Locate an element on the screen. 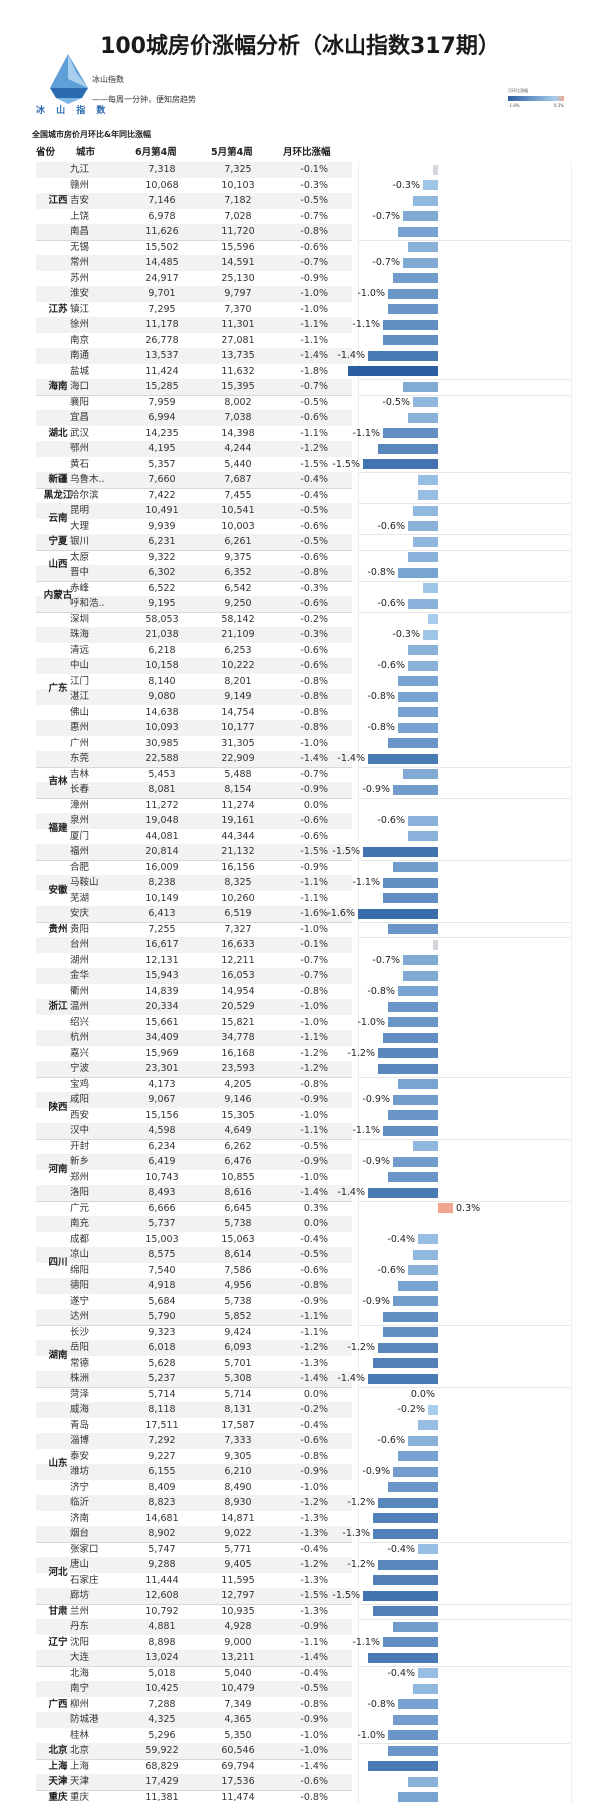 The height and width of the screenshot is (1818, 600). city-name: 金华 is located at coordinates (80, 975).